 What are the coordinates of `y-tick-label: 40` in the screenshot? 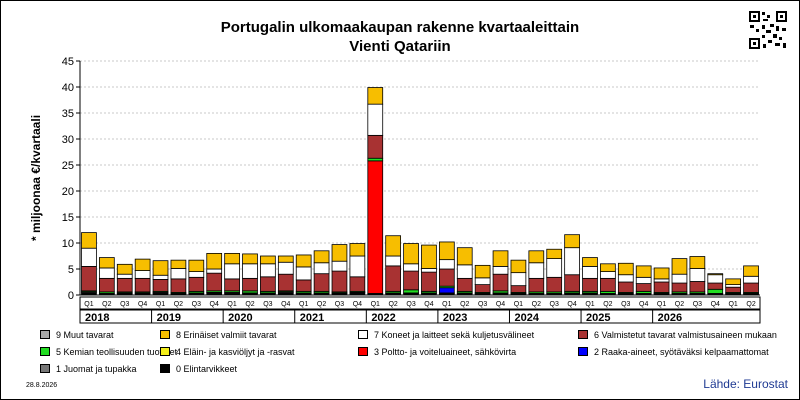 It's located at (68, 88).